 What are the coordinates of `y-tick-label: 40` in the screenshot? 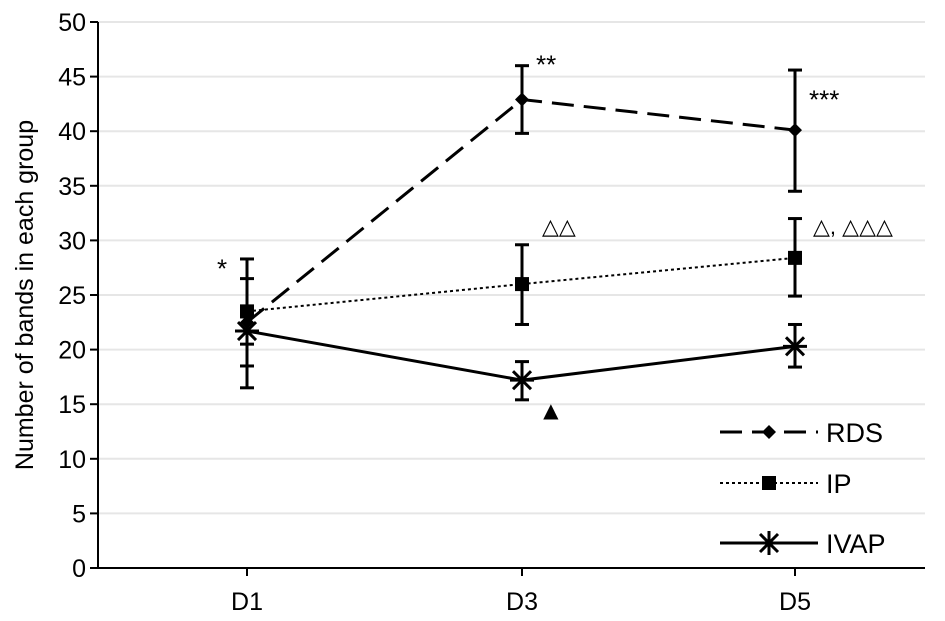 It's located at (72, 132).